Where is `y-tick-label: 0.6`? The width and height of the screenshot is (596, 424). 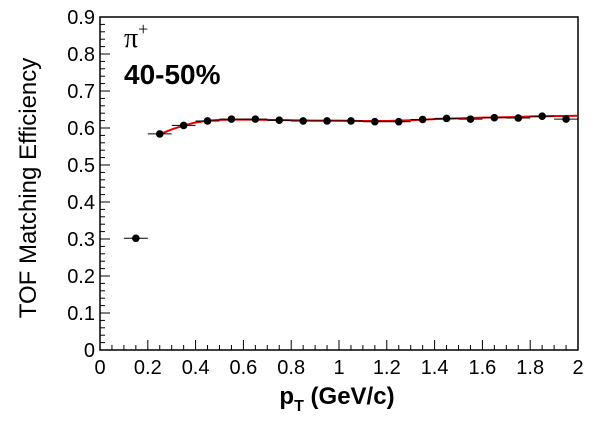
y-tick-label: 0.6 is located at coordinates (81, 129).